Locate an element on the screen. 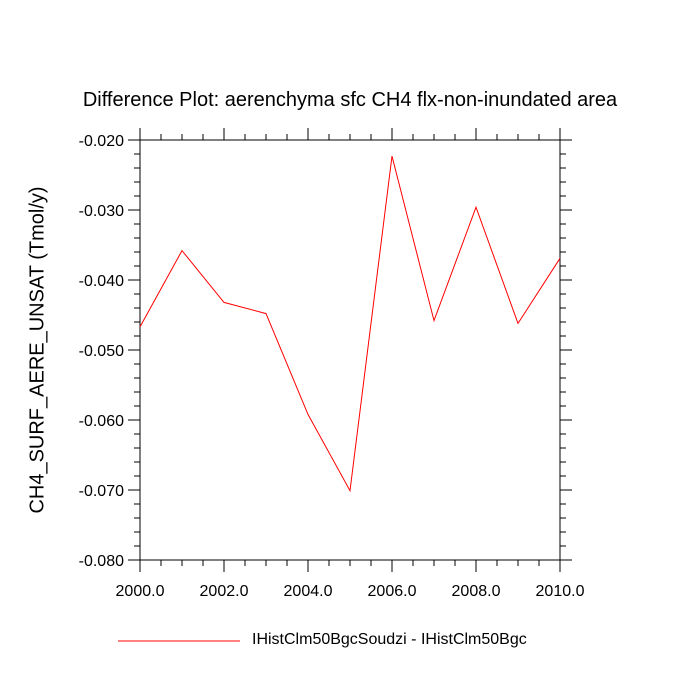  x-tick-label: 2008.0 is located at coordinates (476, 591).